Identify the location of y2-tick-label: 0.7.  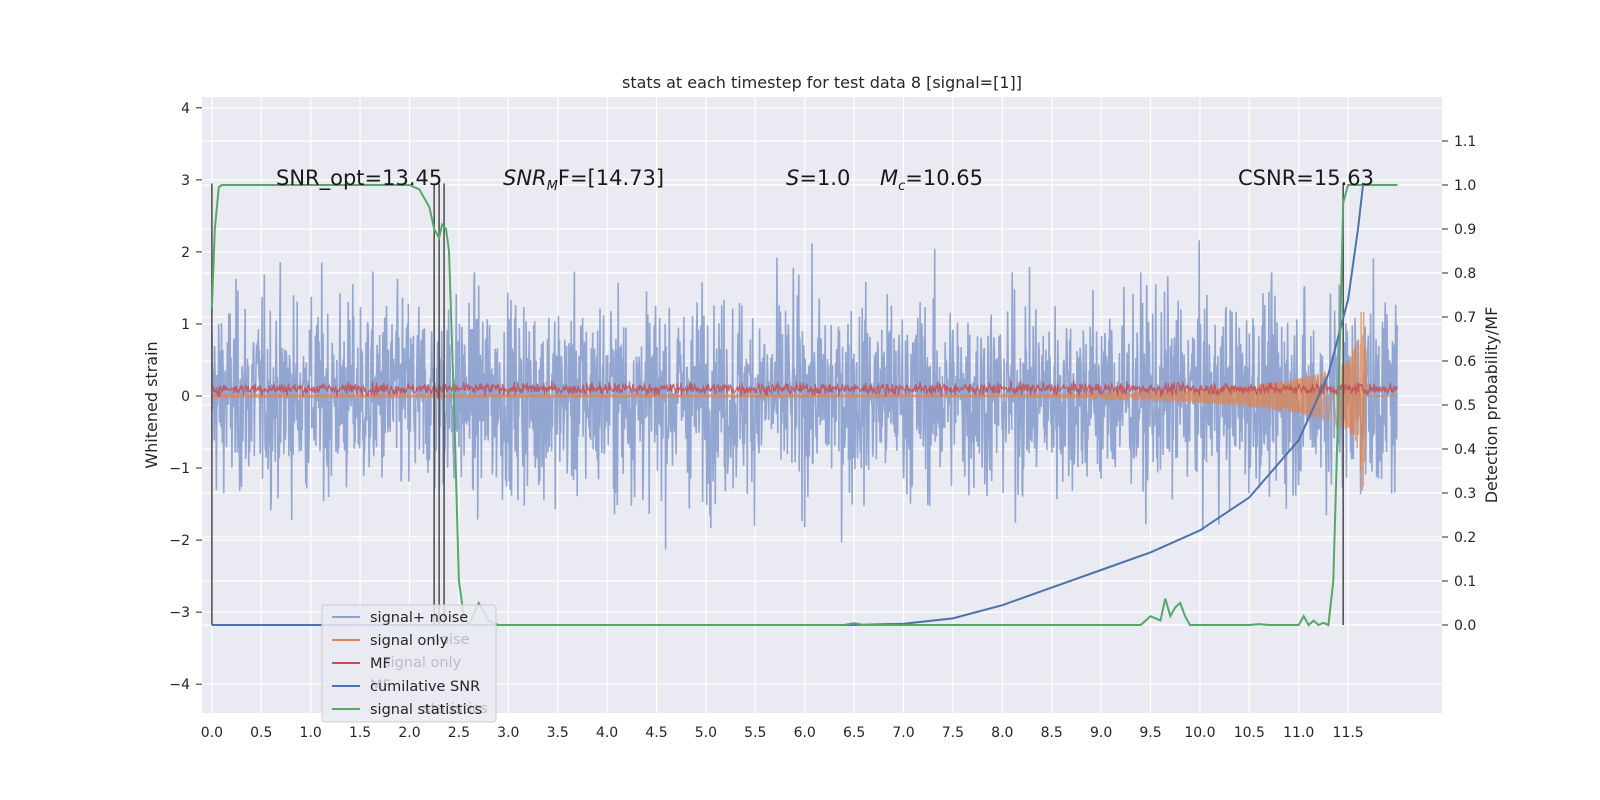
(1465, 318).